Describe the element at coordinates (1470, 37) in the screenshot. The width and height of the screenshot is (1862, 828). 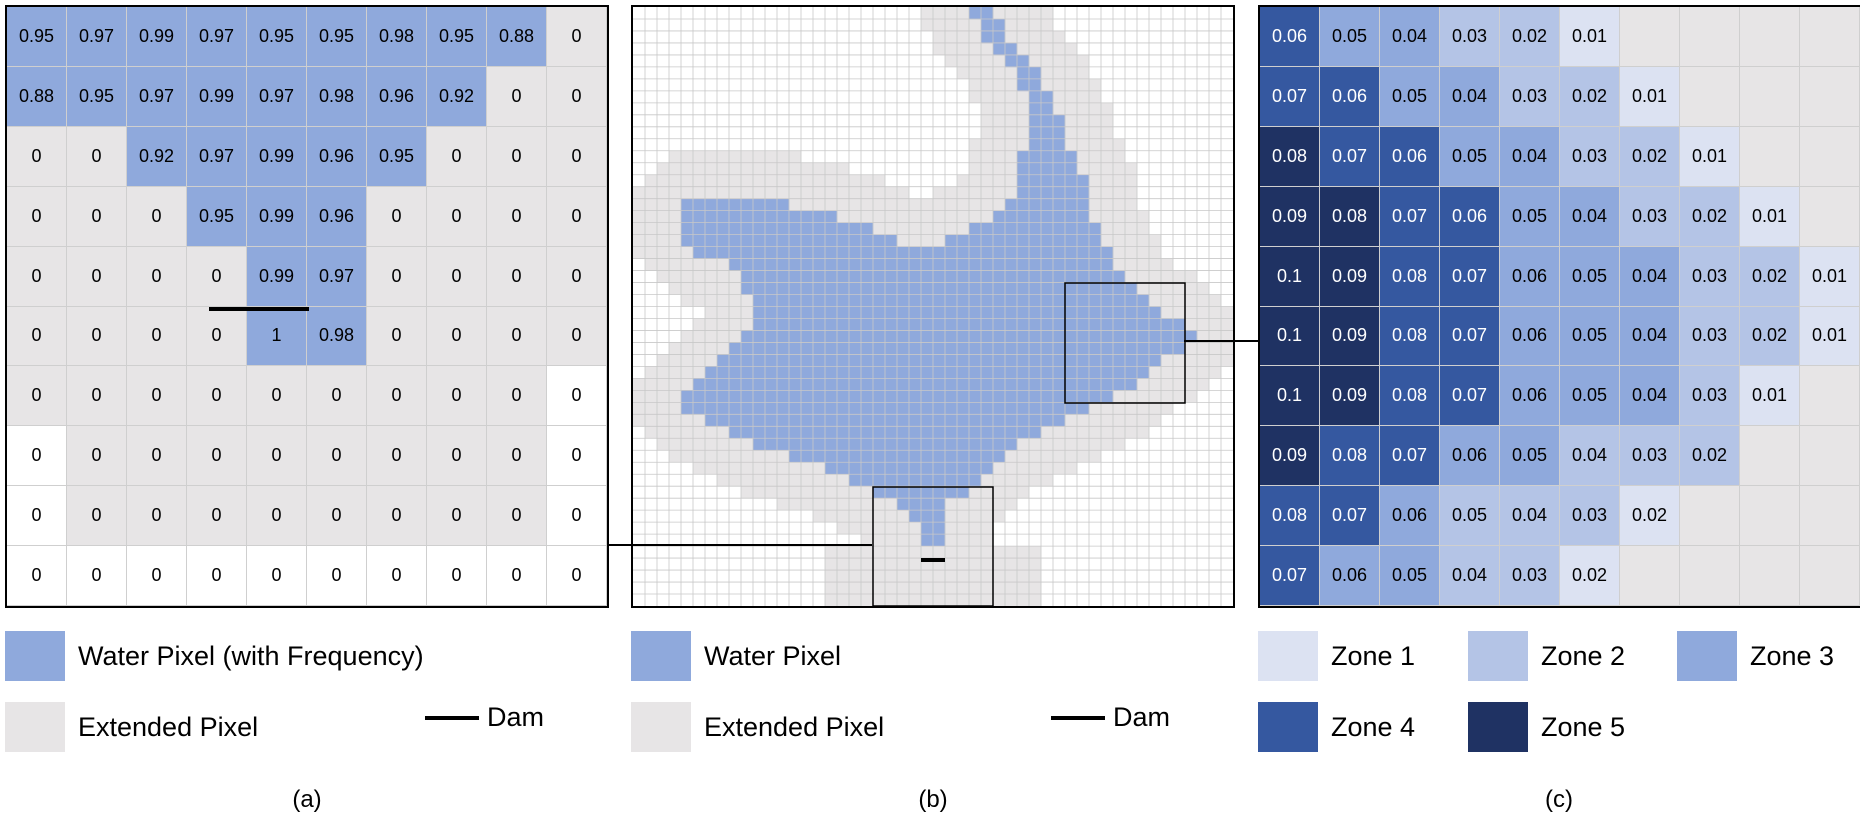
I see `zone-cell: 0.03` at that location.